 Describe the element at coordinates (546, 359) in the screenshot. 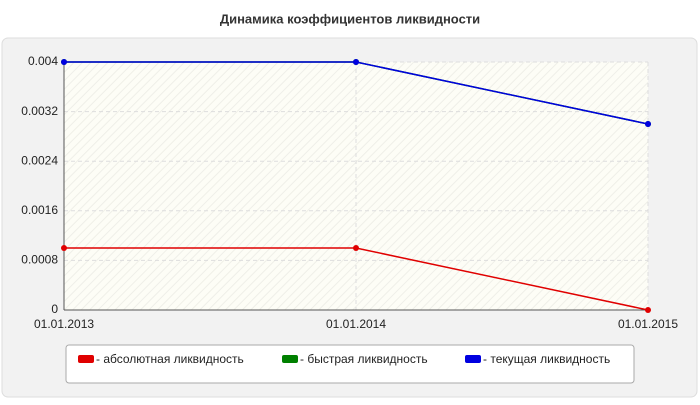

I see `legend-label: - текущая ликвидность` at that location.